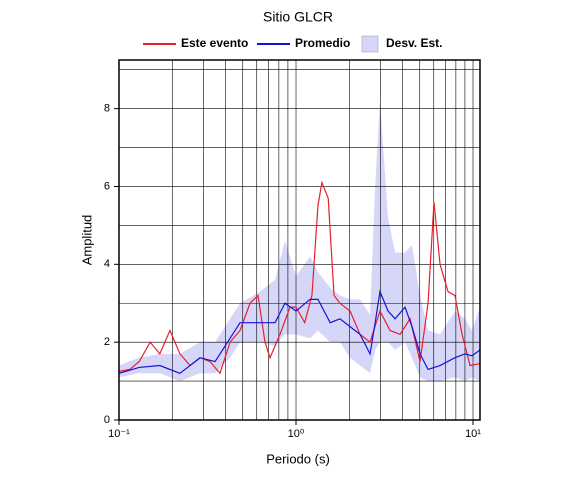 The height and width of the screenshot is (480, 586). Describe the element at coordinates (296, 434) in the screenshot. I see `x-tick-label: 10⁰` at that location.